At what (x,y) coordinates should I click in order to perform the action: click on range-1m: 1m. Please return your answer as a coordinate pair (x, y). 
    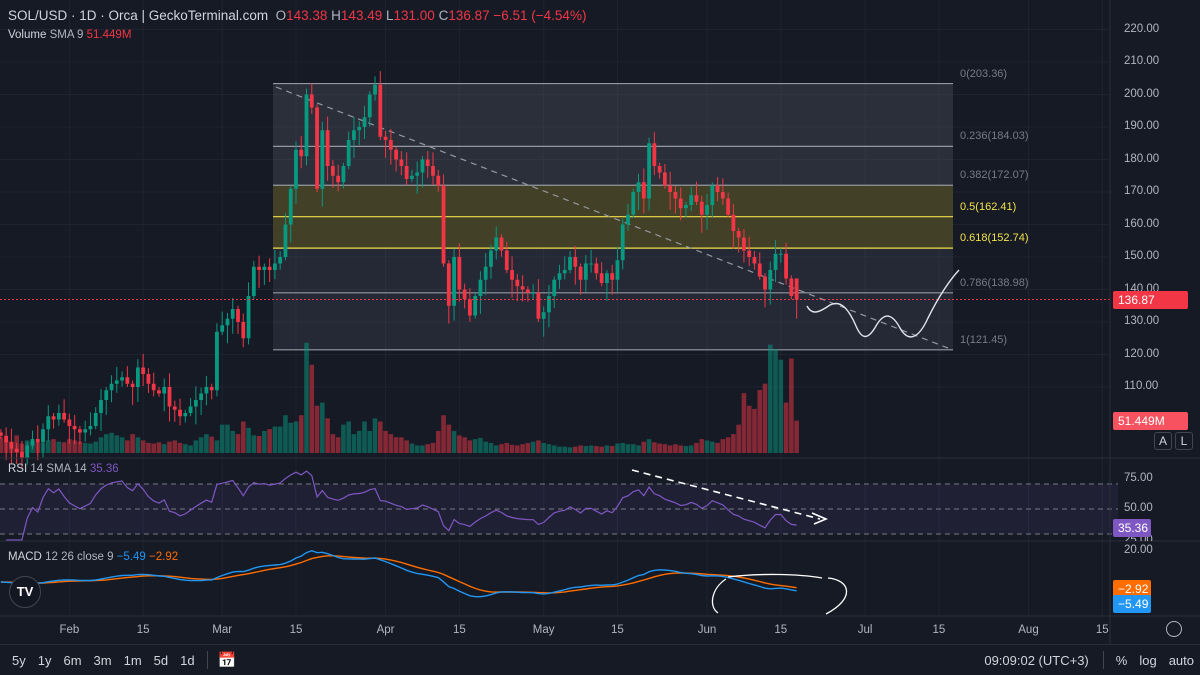
    Looking at the image, I should click on (132, 660).